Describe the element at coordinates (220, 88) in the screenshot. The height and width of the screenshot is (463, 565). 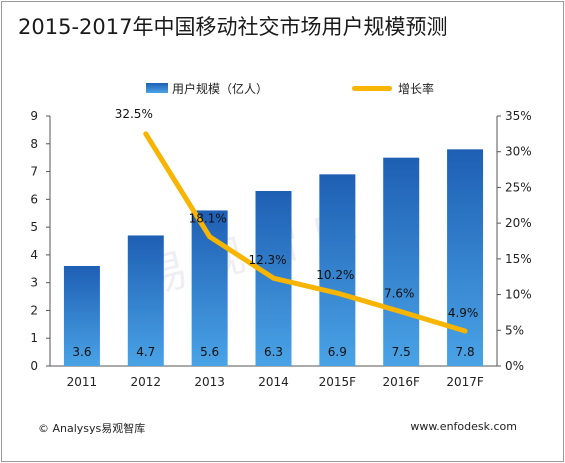
I see `legend-bar-label: 用户规模（亿人）` at that location.